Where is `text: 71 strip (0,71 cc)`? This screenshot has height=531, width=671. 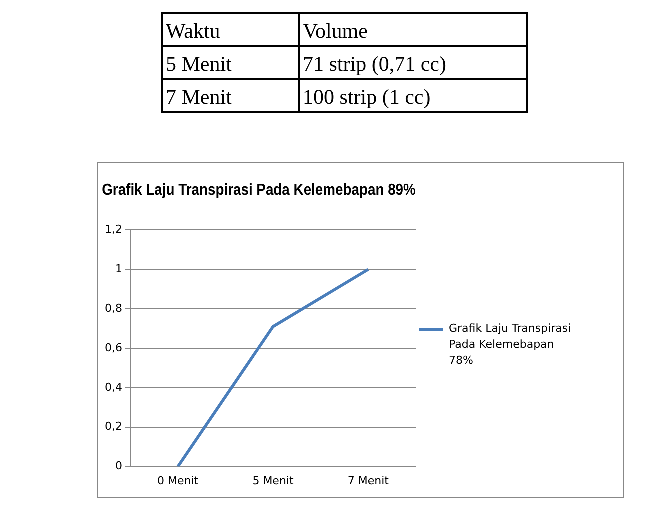
text: 71 strip (0,71 cc) is located at coordinates (413, 62).